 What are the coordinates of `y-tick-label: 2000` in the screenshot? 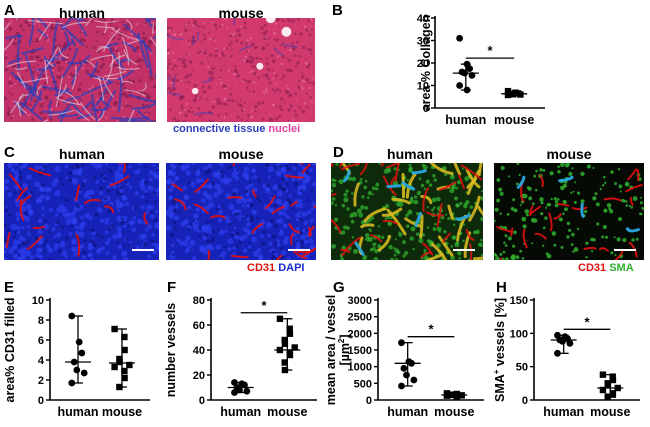 It's located at (360, 334).